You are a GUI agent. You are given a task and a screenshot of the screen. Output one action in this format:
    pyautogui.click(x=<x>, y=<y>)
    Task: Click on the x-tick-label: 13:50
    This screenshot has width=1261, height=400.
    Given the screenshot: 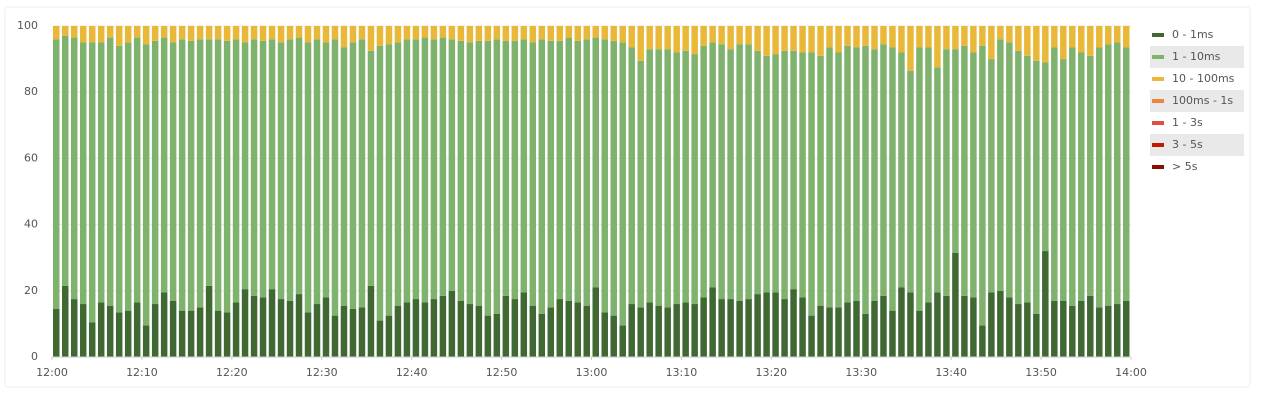 What is the action you would take?
    pyautogui.click(x=1041, y=372)
    